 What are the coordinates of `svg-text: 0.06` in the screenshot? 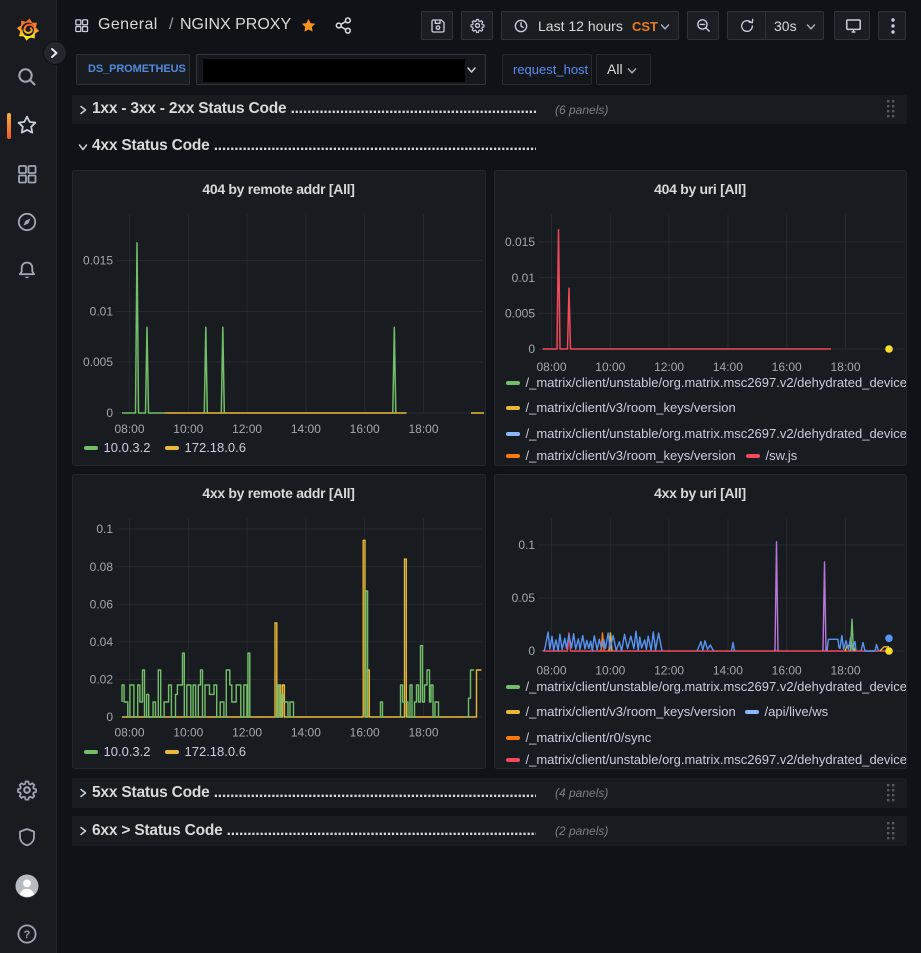 It's located at (101, 604).